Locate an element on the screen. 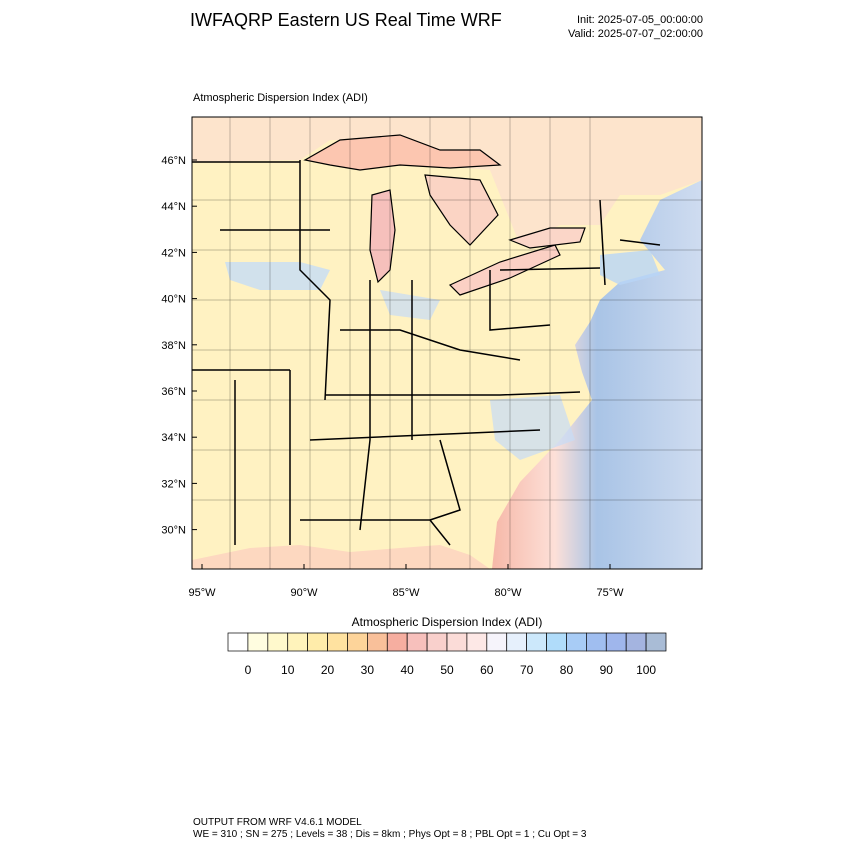  colorbar-label: 40 is located at coordinates (408, 670).